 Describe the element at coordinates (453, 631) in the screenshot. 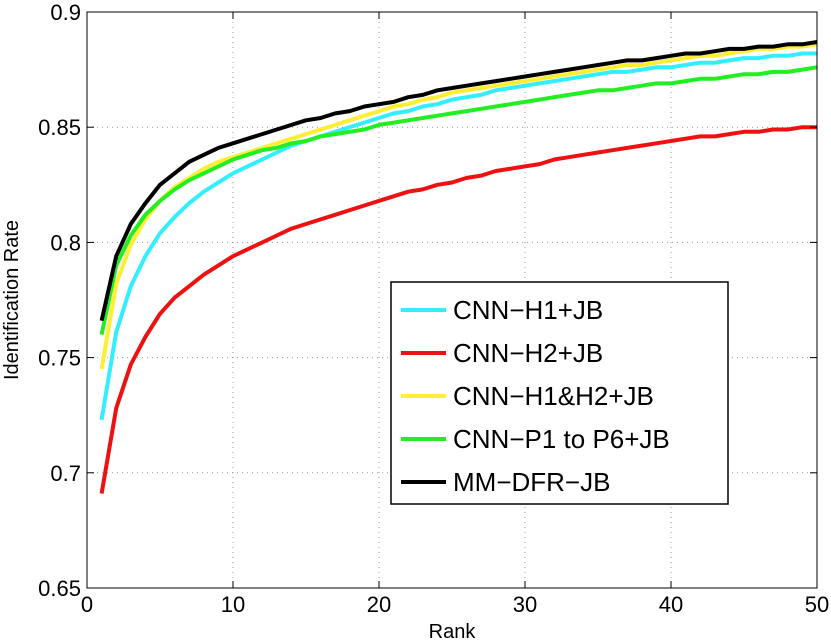

I see `x-axis-title: Rank` at that location.